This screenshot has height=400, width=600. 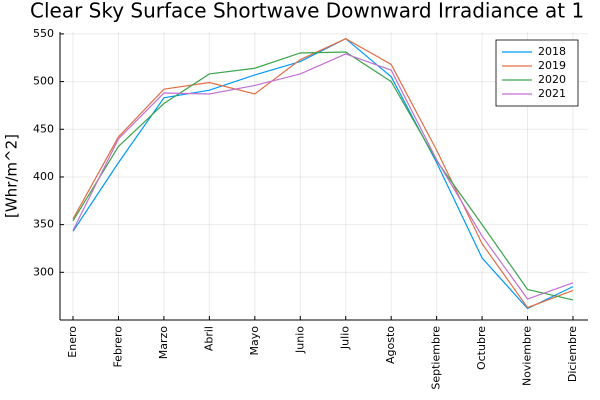 What do you see at coordinates (345, 338) in the screenshot?
I see `x-tick-label: Julio` at bounding box center [345, 338].